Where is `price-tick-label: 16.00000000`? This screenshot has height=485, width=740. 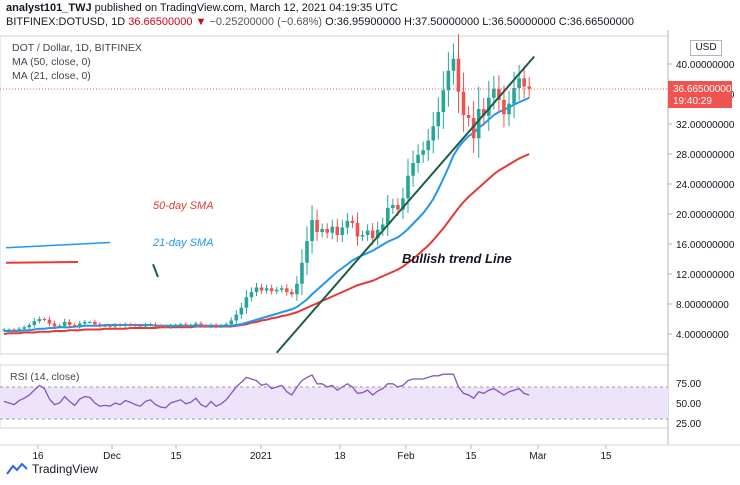 price-tick-label: 16.00000000 is located at coordinates (705, 245).